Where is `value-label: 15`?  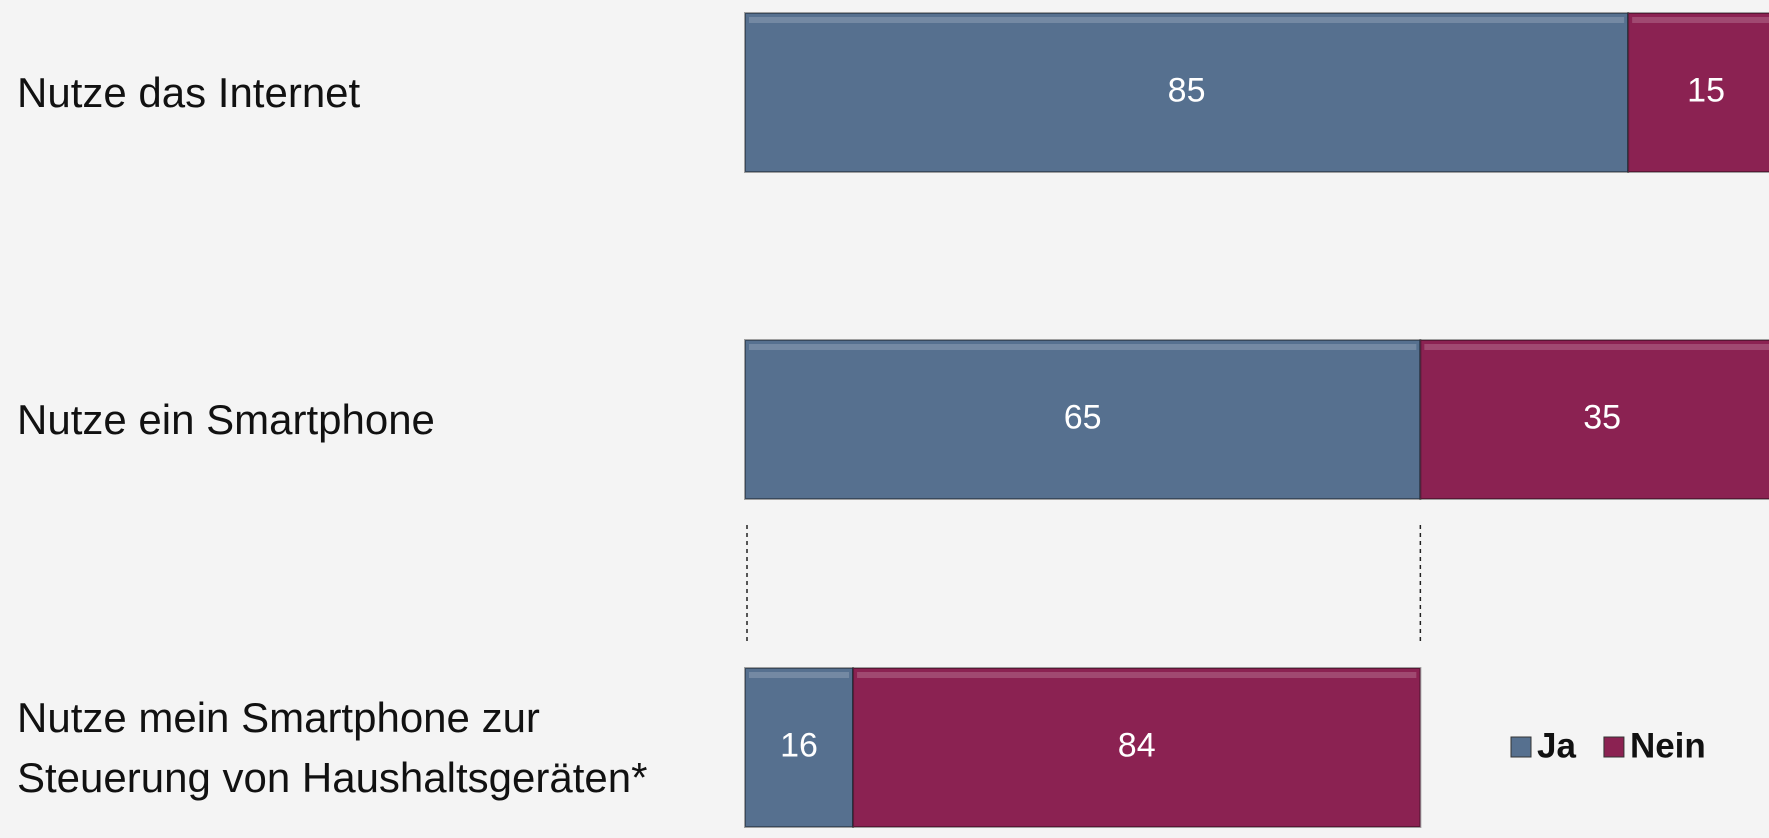
value-label: 15 is located at coordinates (1706, 90).